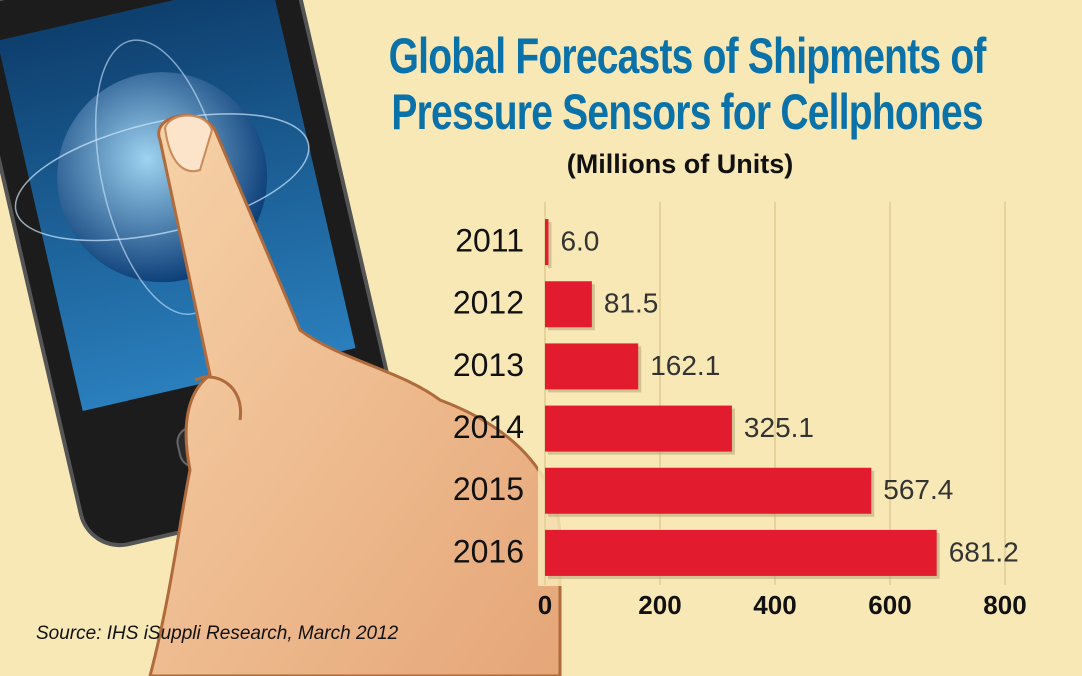 This screenshot has width=1082, height=676. I want to click on y-tick-label: 2013, so click(488, 365).